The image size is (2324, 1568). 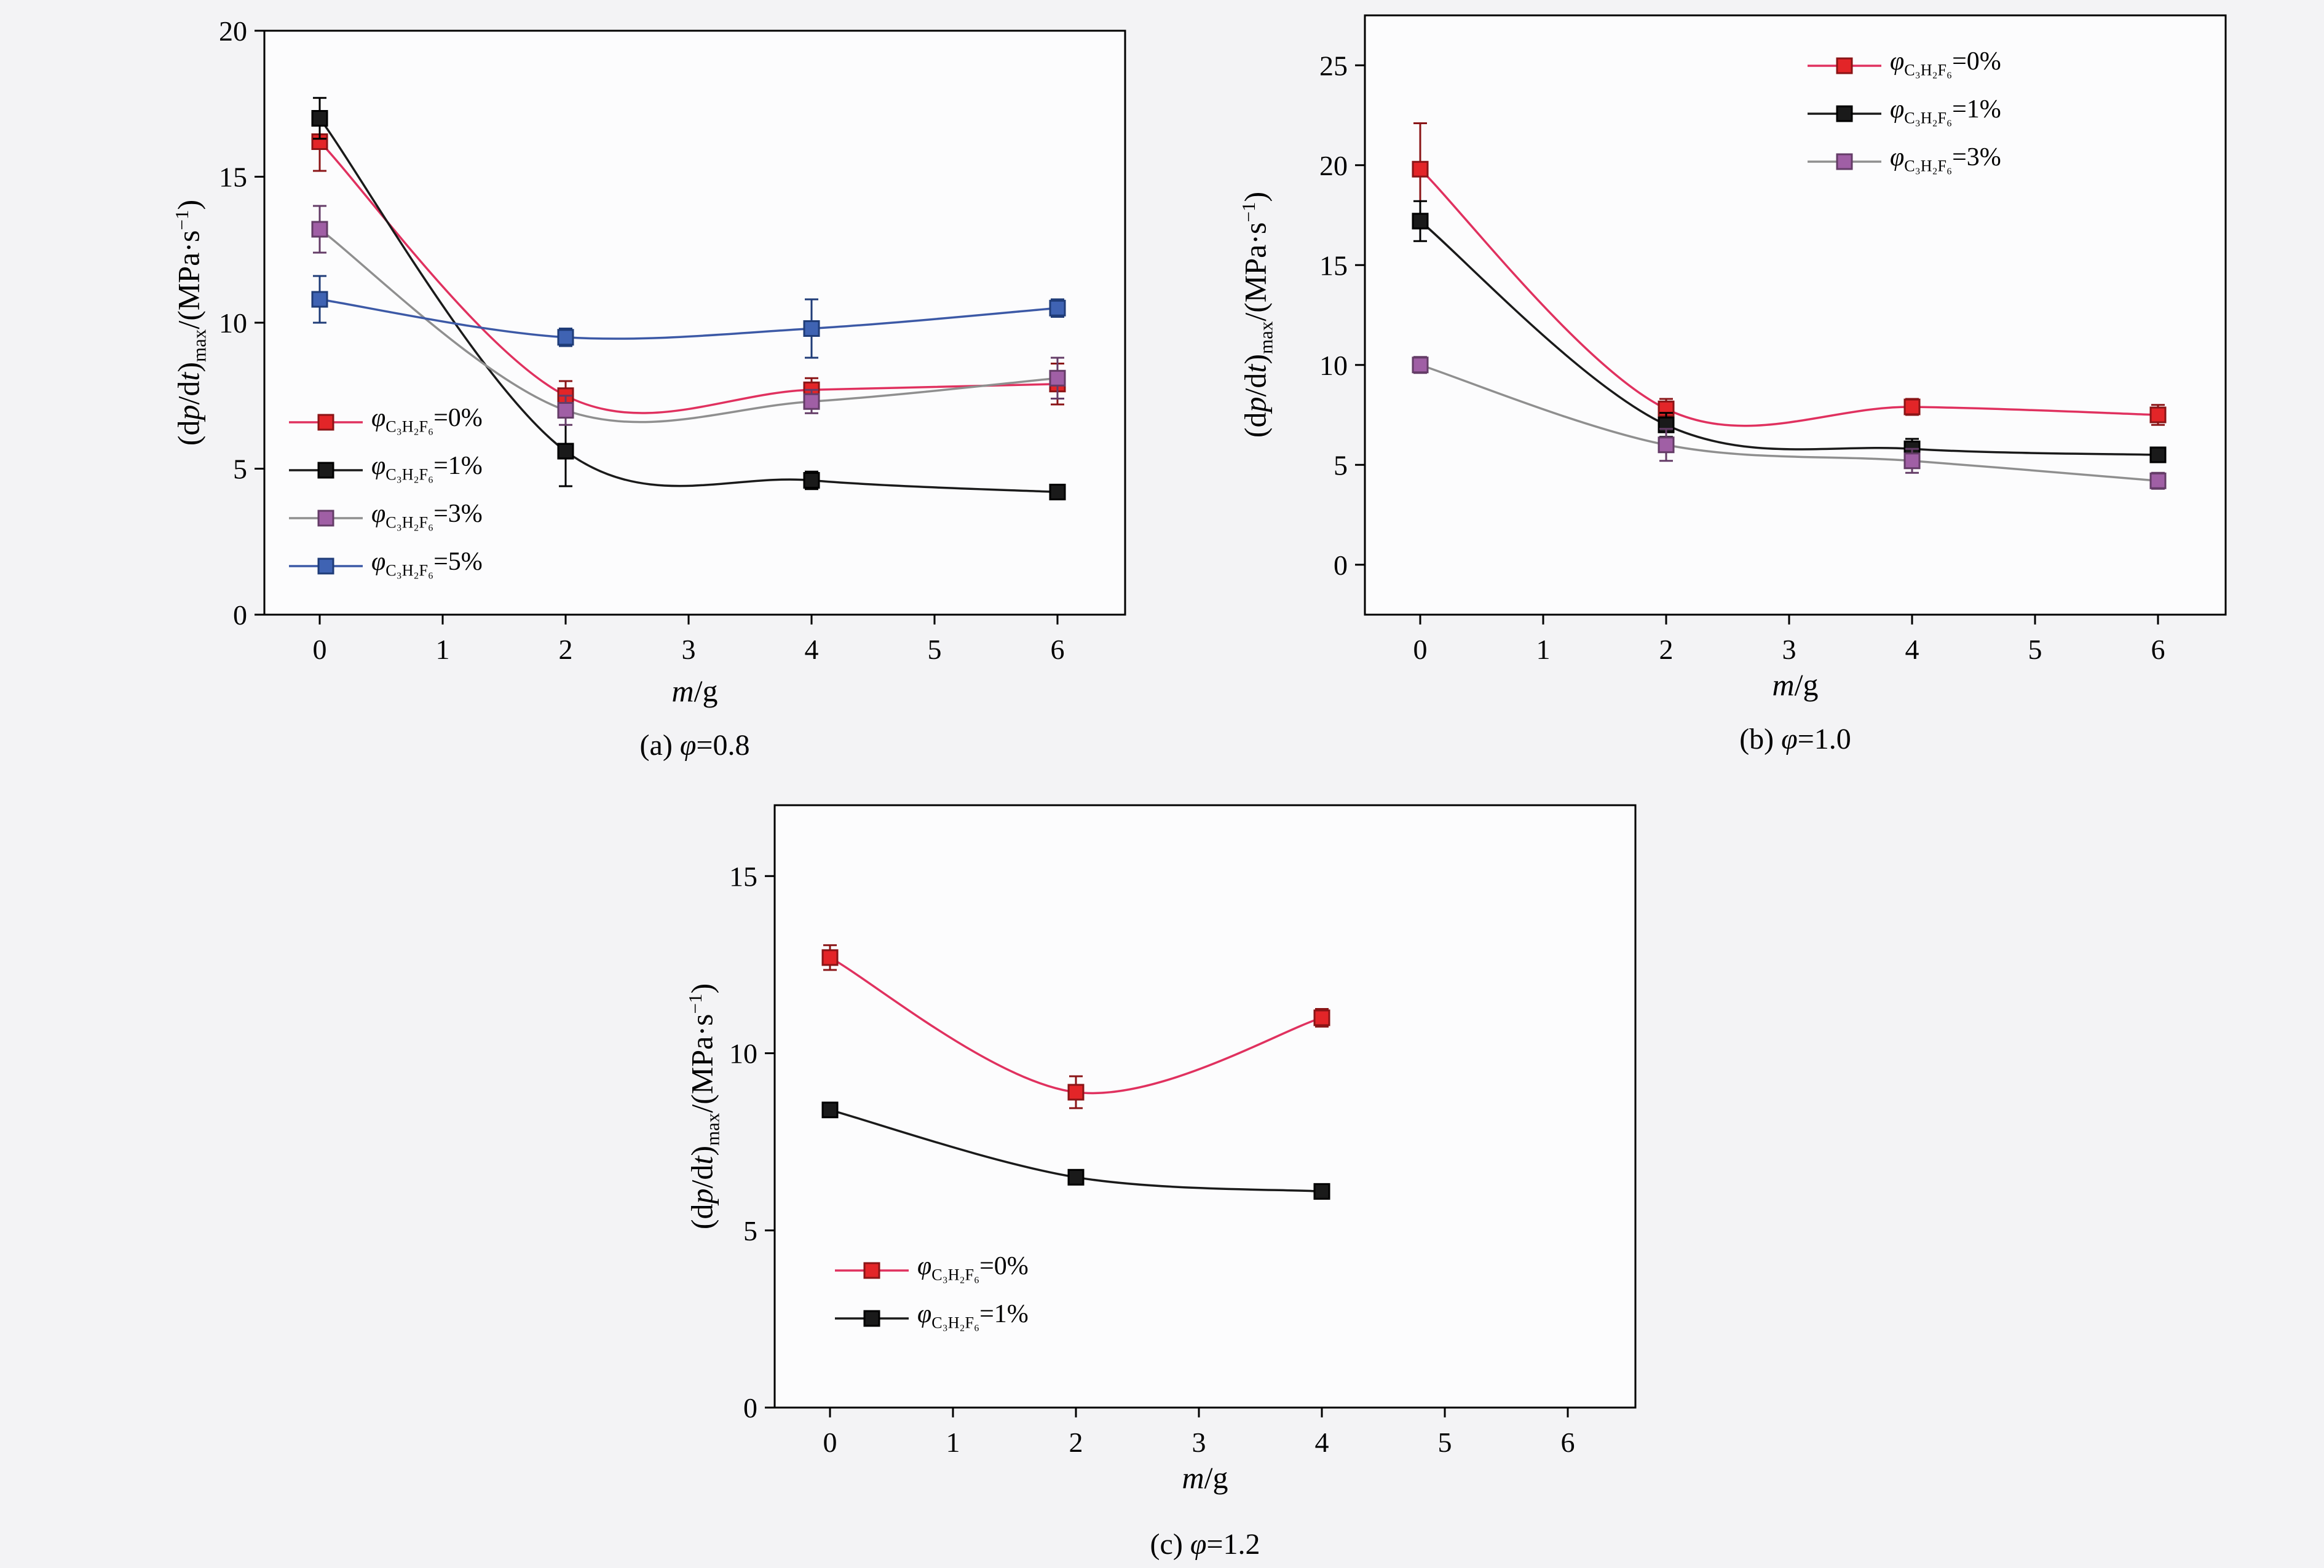 What do you see at coordinates (190, 322) in the screenshot?
I see `y-axis-label-a: (dp/dt)max/(MPa·s−1)` at bounding box center [190, 322].